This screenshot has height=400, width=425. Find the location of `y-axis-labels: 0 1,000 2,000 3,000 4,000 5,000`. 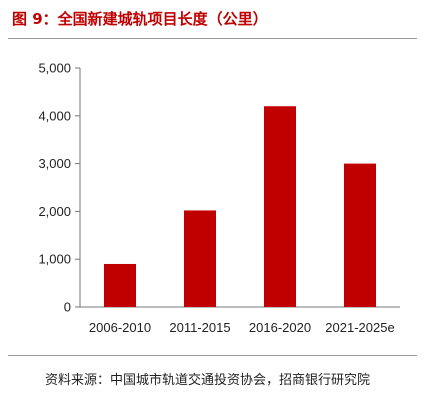

y-axis-labels: 0 1,000 2,000 3,000 4,000 5,000 is located at coordinates (54, 188).